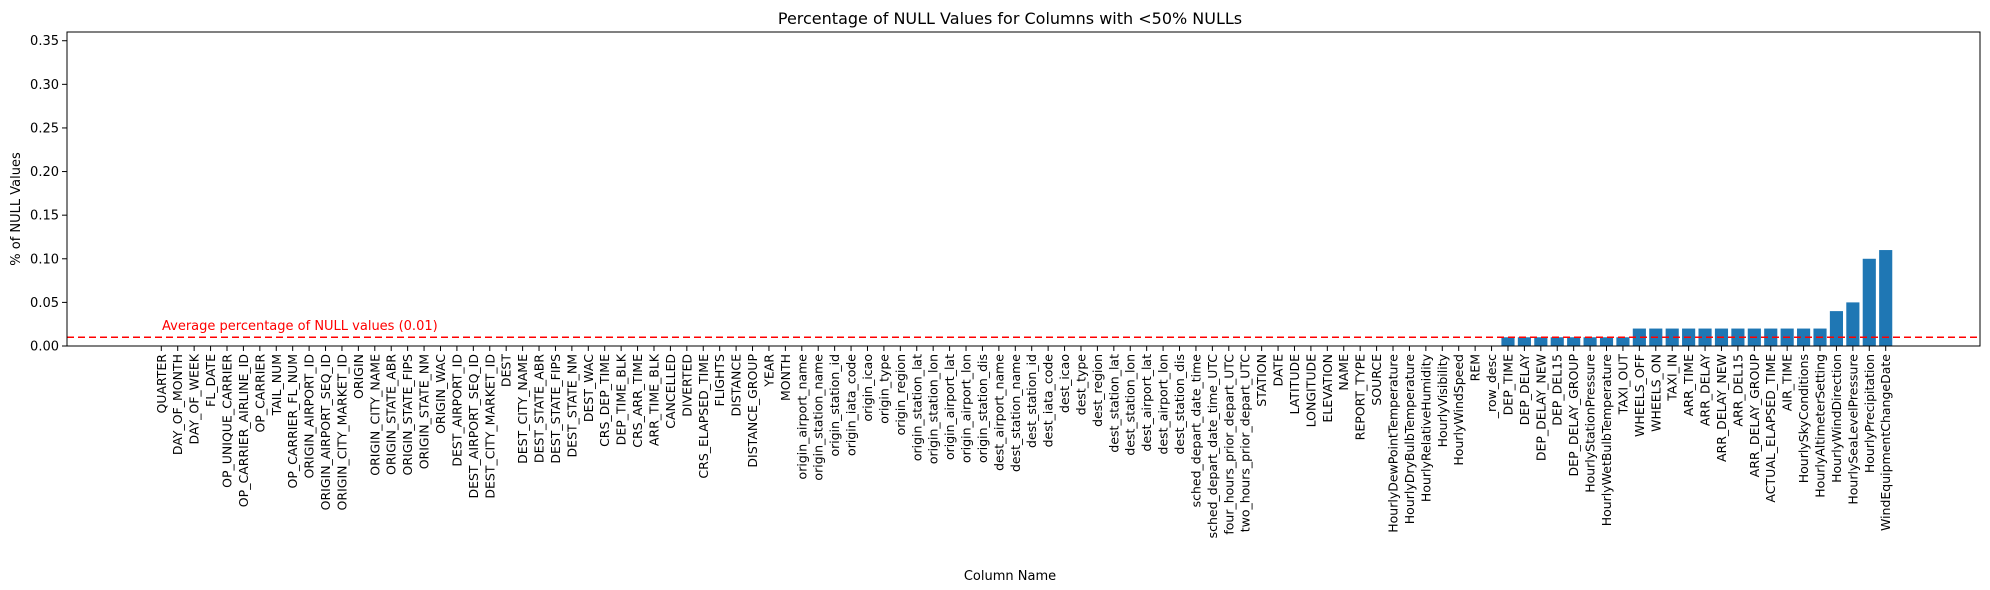 The height and width of the screenshot is (590, 1990). I want to click on x-tick-label: ARR_DELAY, so click(1705, 390).